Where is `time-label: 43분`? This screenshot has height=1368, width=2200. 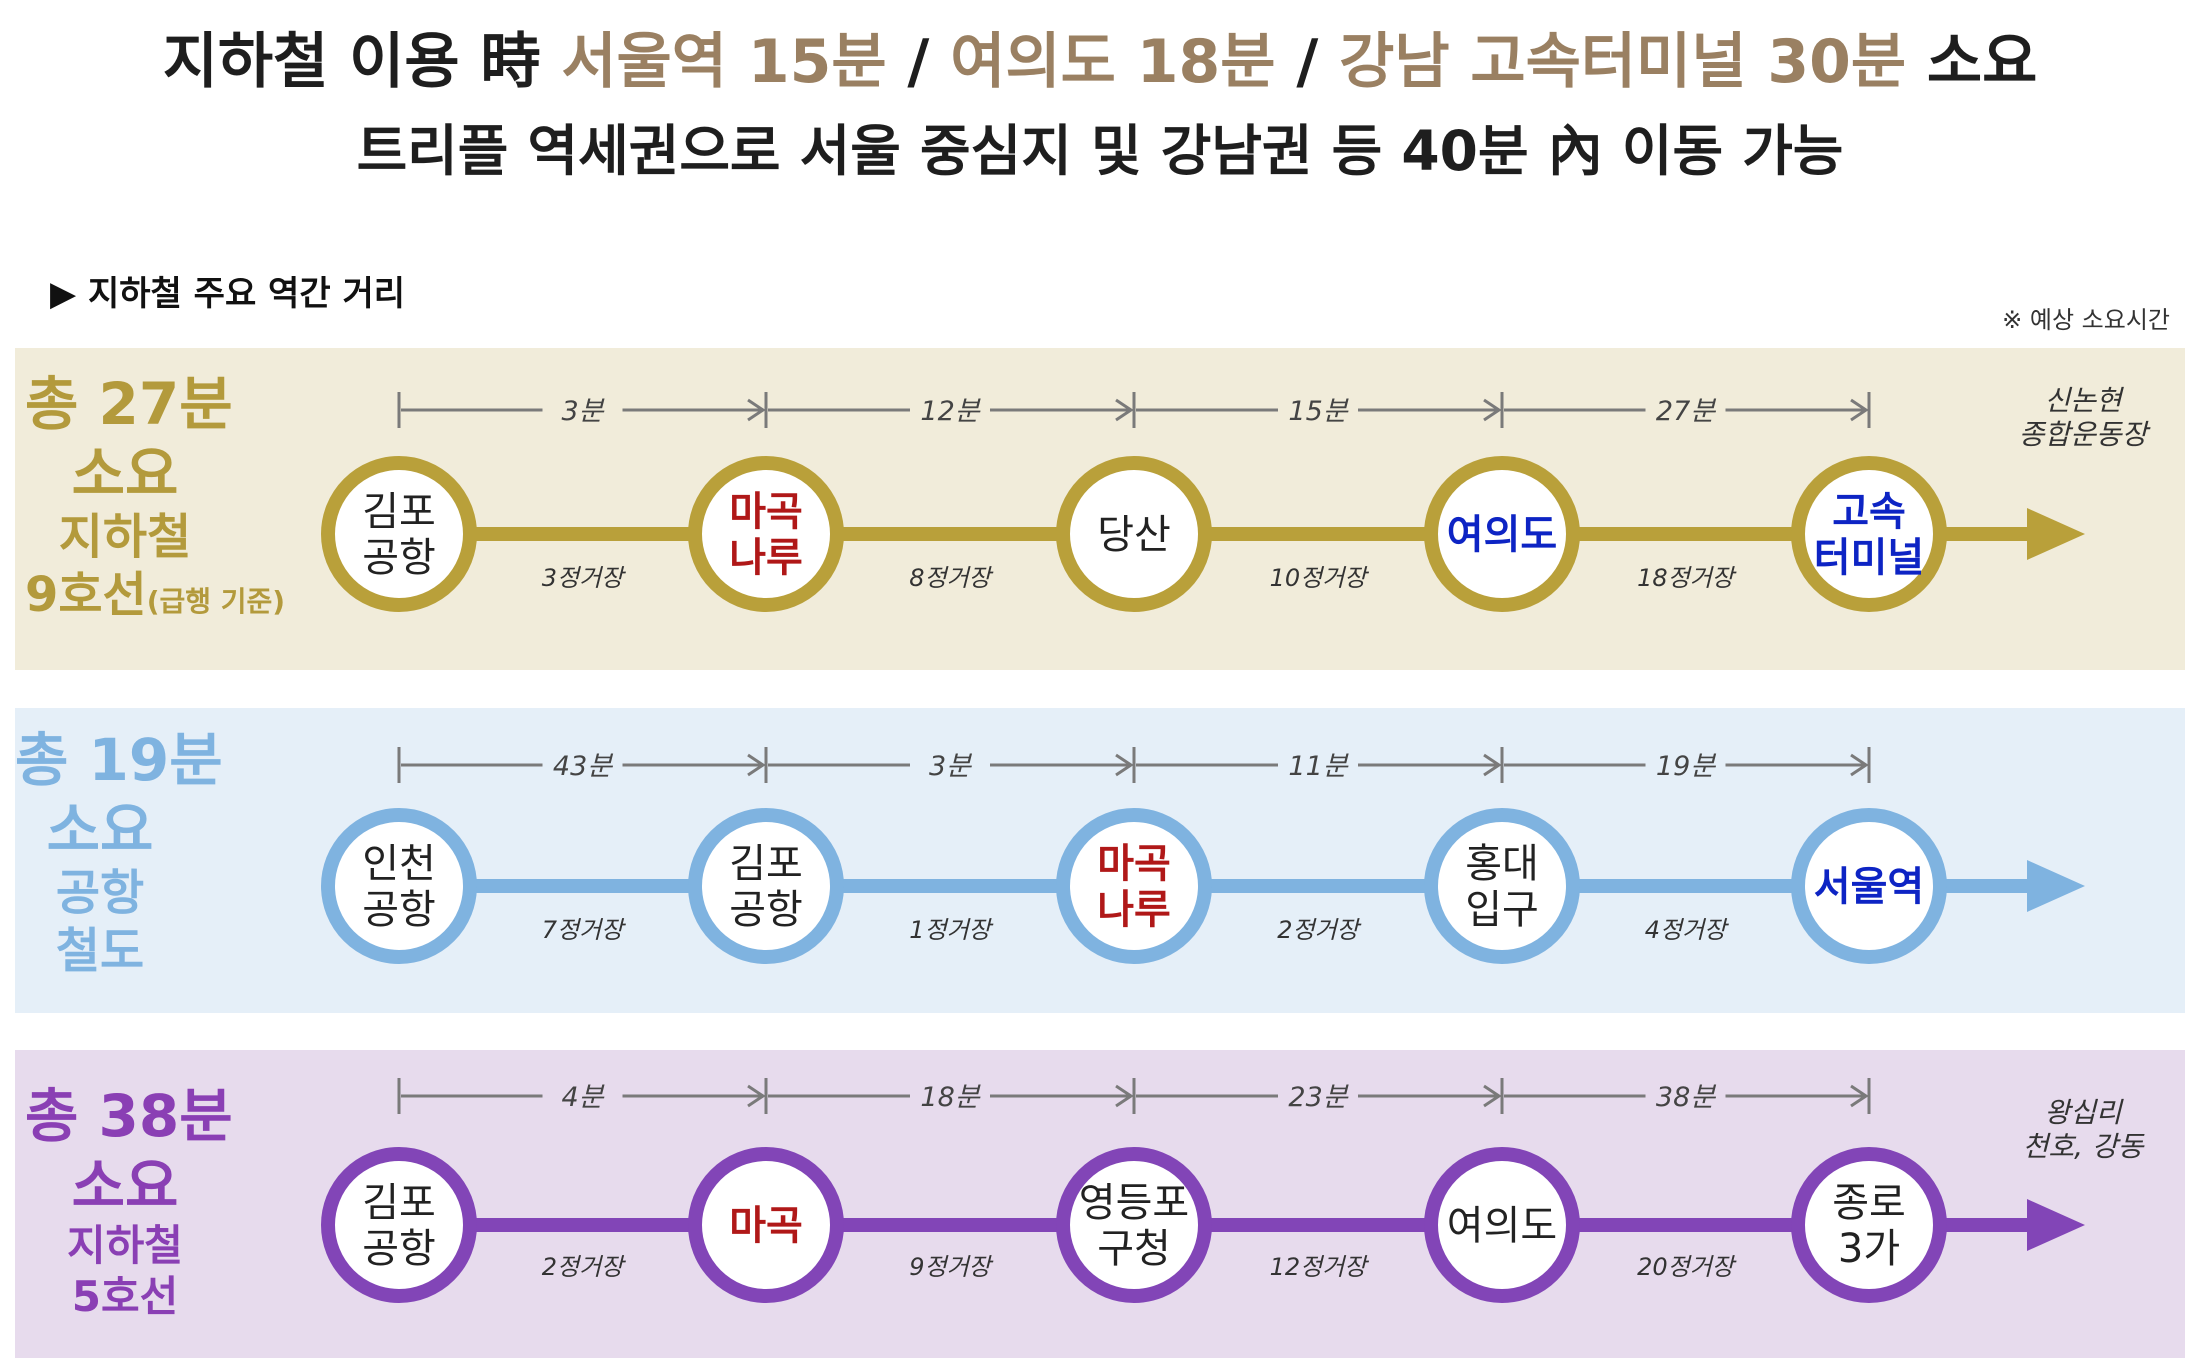 time-label: 43분 is located at coordinates (583, 766).